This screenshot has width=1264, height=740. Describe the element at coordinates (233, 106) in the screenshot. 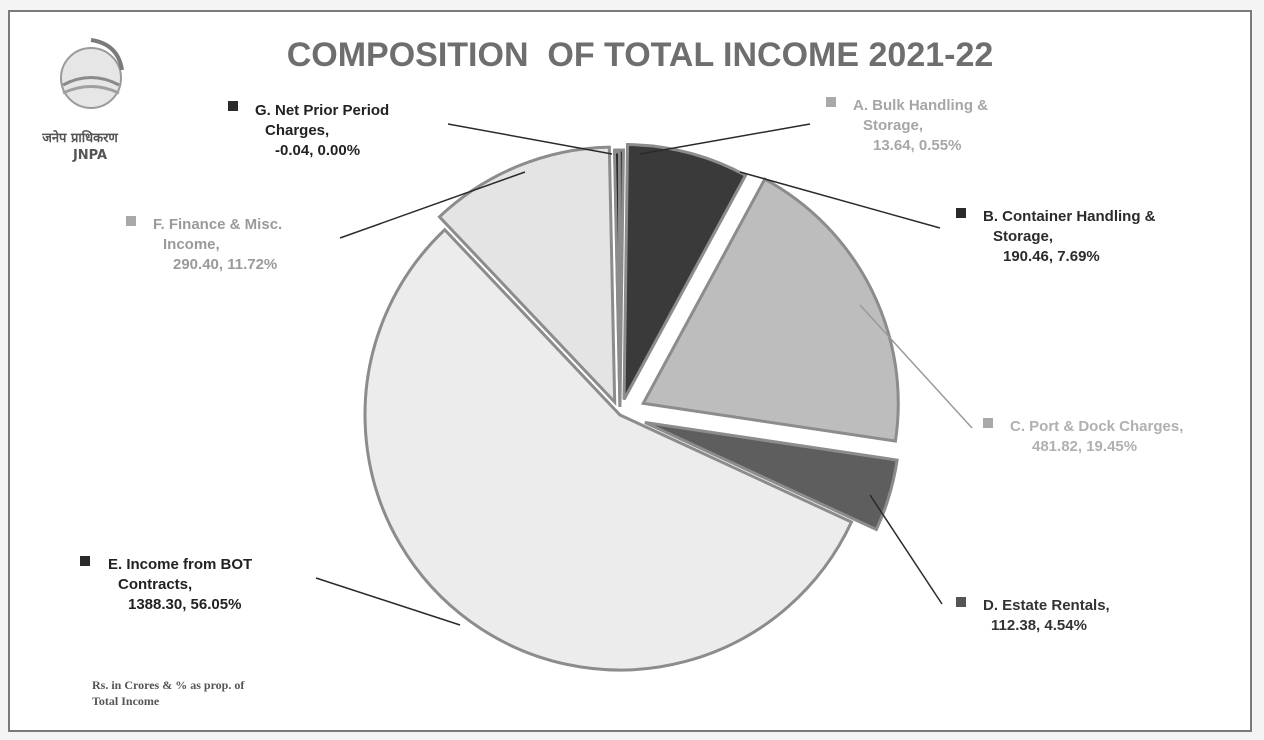

I see `legend-marker-g` at that location.